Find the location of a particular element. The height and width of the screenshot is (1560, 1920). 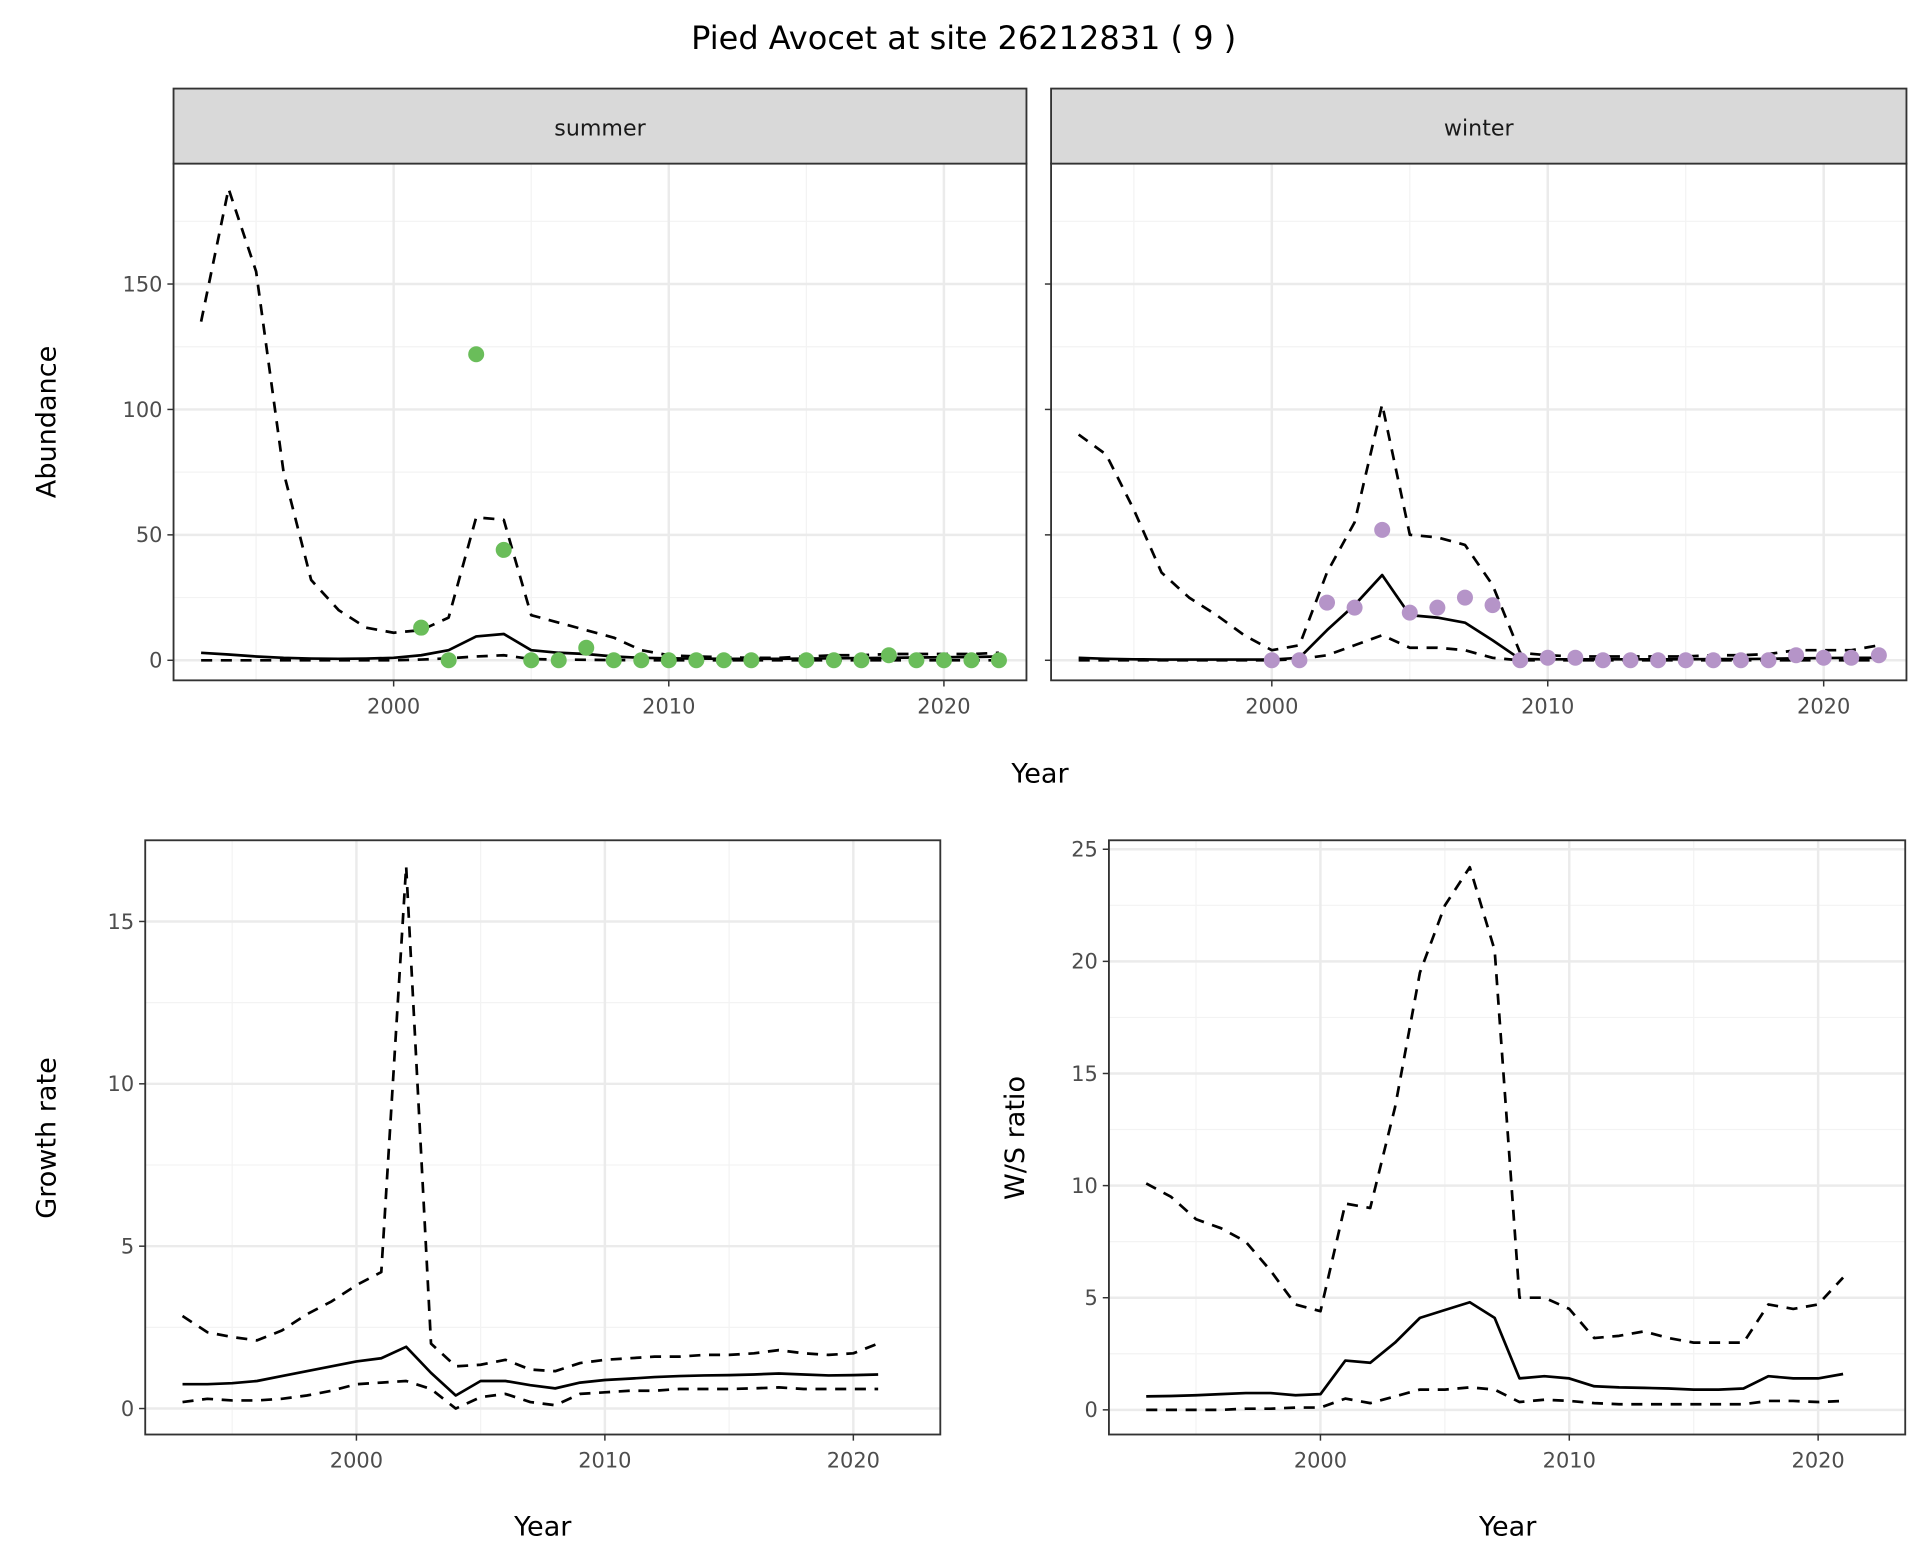

ratio-y-axis-label: W/S ratio is located at coordinates (1015, 1138).